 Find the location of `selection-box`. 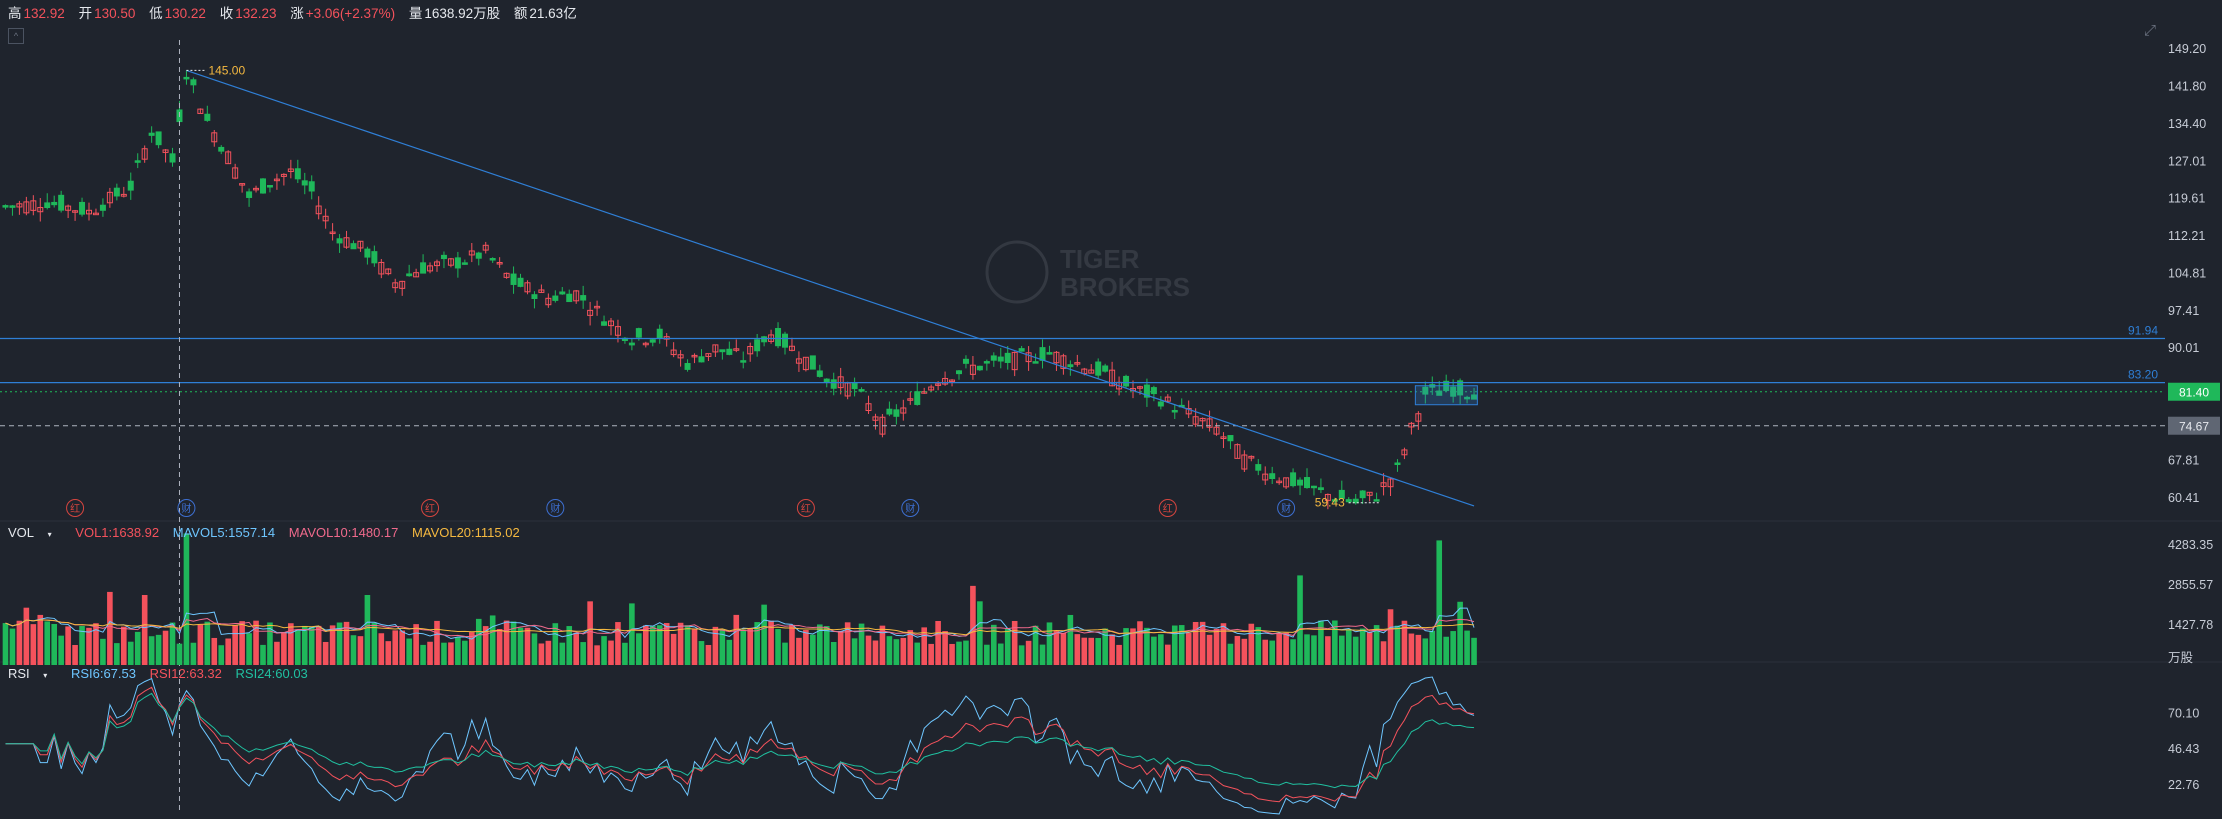

selection-box is located at coordinates (1446, 395).